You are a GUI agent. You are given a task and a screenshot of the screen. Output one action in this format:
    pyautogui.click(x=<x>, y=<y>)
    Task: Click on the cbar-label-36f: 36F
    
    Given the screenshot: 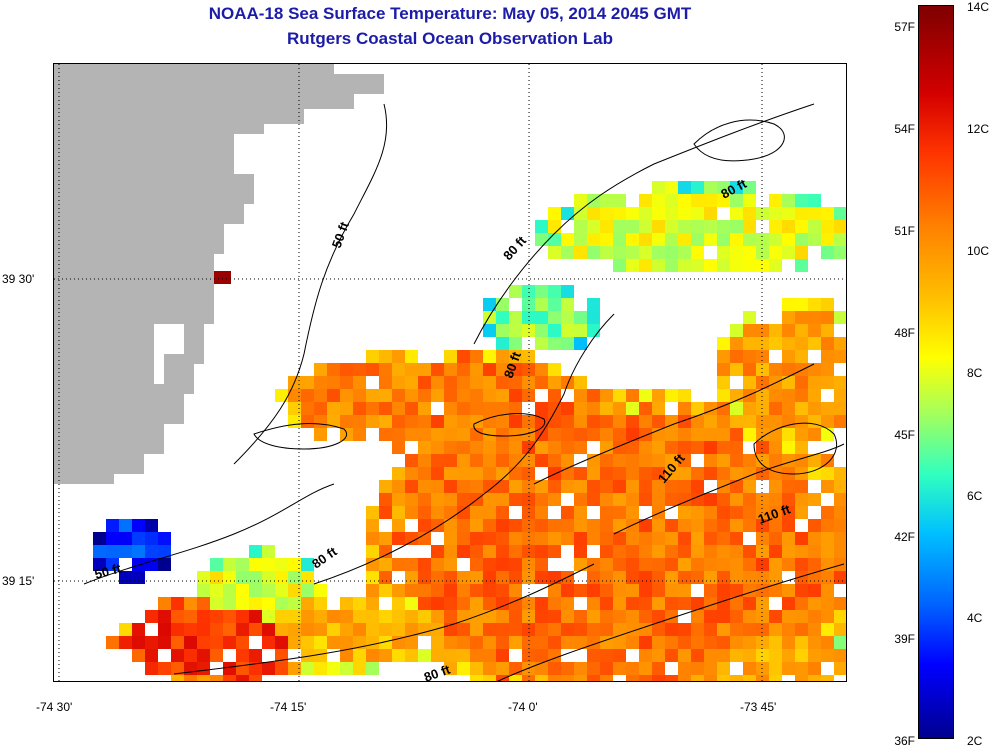 What is the action you would take?
    pyautogui.click(x=904, y=741)
    